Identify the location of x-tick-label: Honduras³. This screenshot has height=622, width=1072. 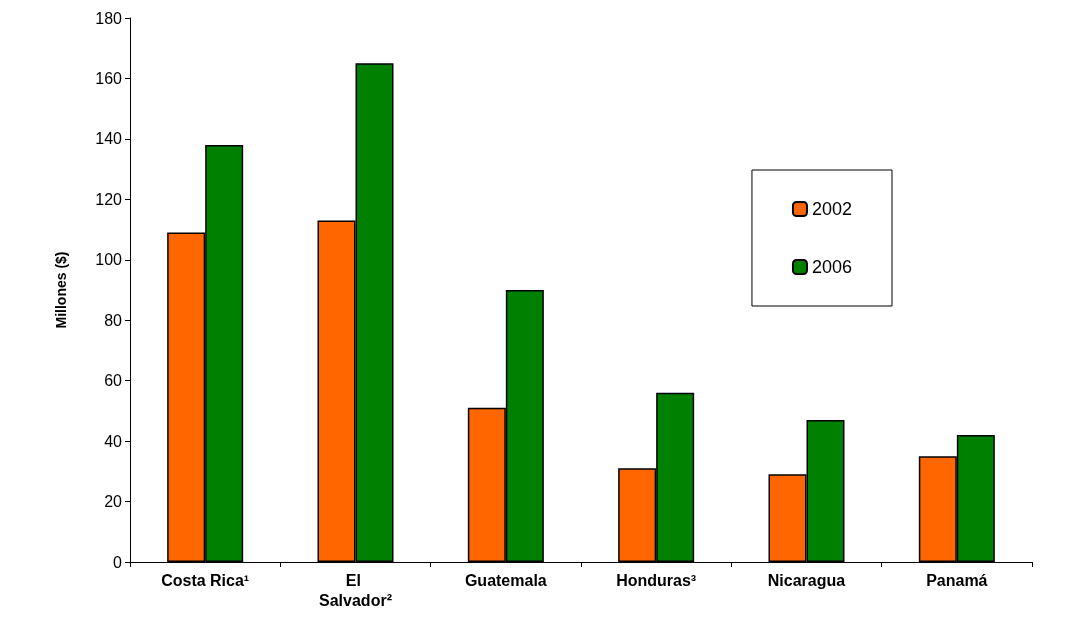
(656, 580).